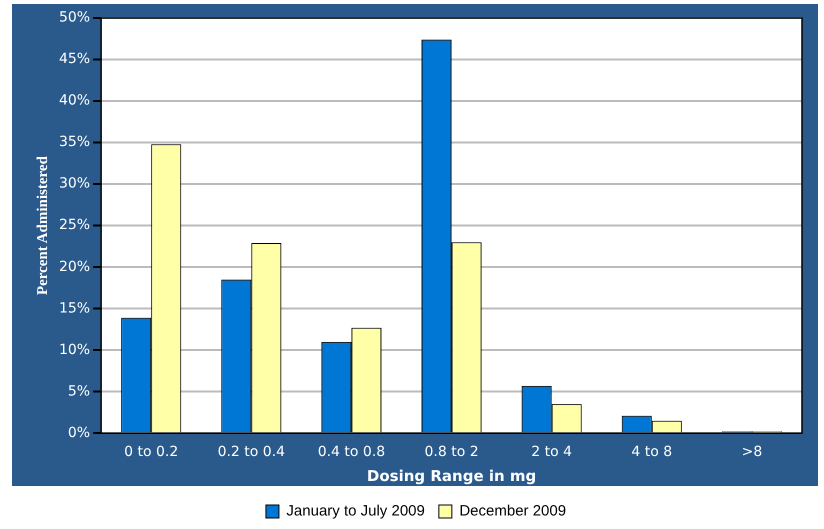 The height and width of the screenshot is (529, 824). I want to click on x-tick-label: 0.4 to 0.8, so click(352, 452).